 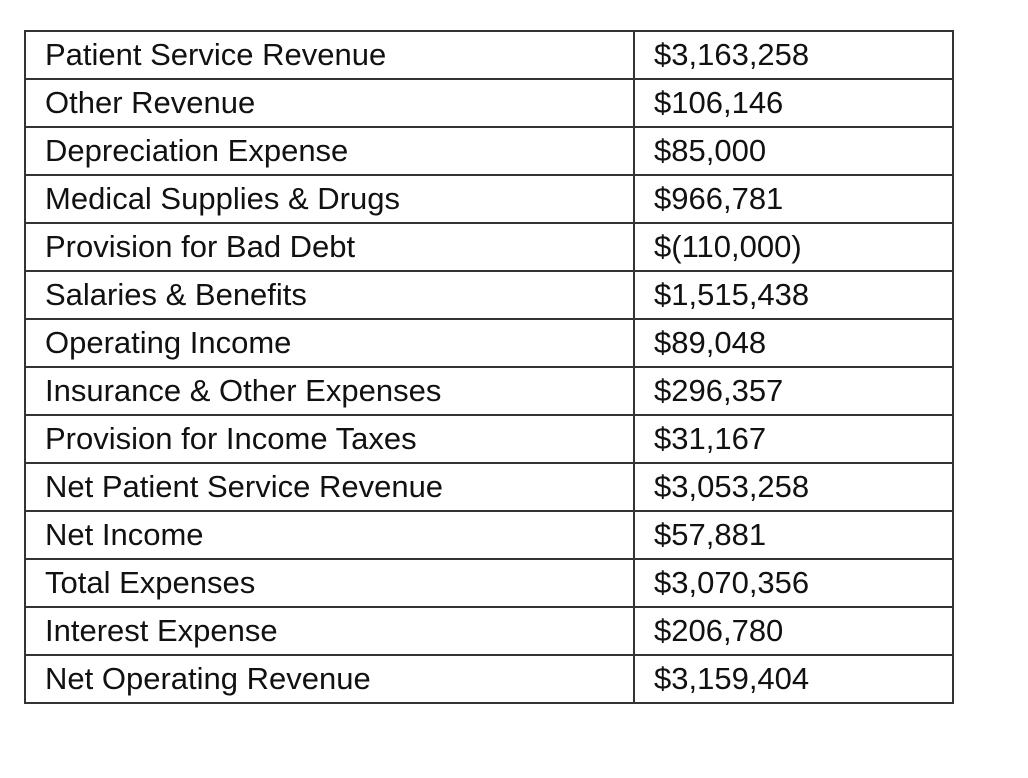 What do you see at coordinates (329, 583) in the screenshot?
I see `row-label: Total Expenses` at bounding box center [329, 583].